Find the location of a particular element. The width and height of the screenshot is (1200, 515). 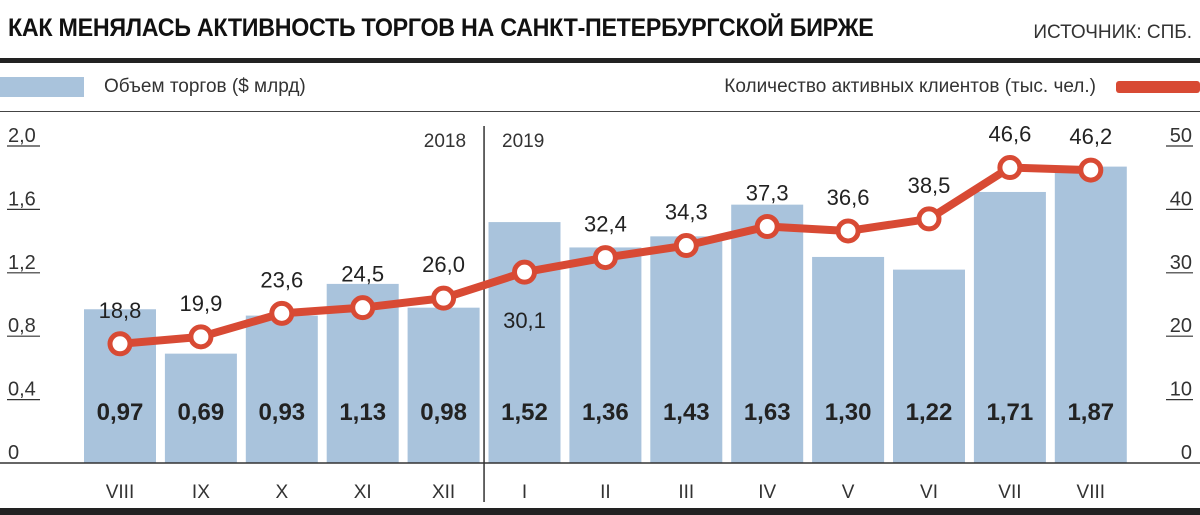

x-tick-label: XII is located at coordinates (443, 492).